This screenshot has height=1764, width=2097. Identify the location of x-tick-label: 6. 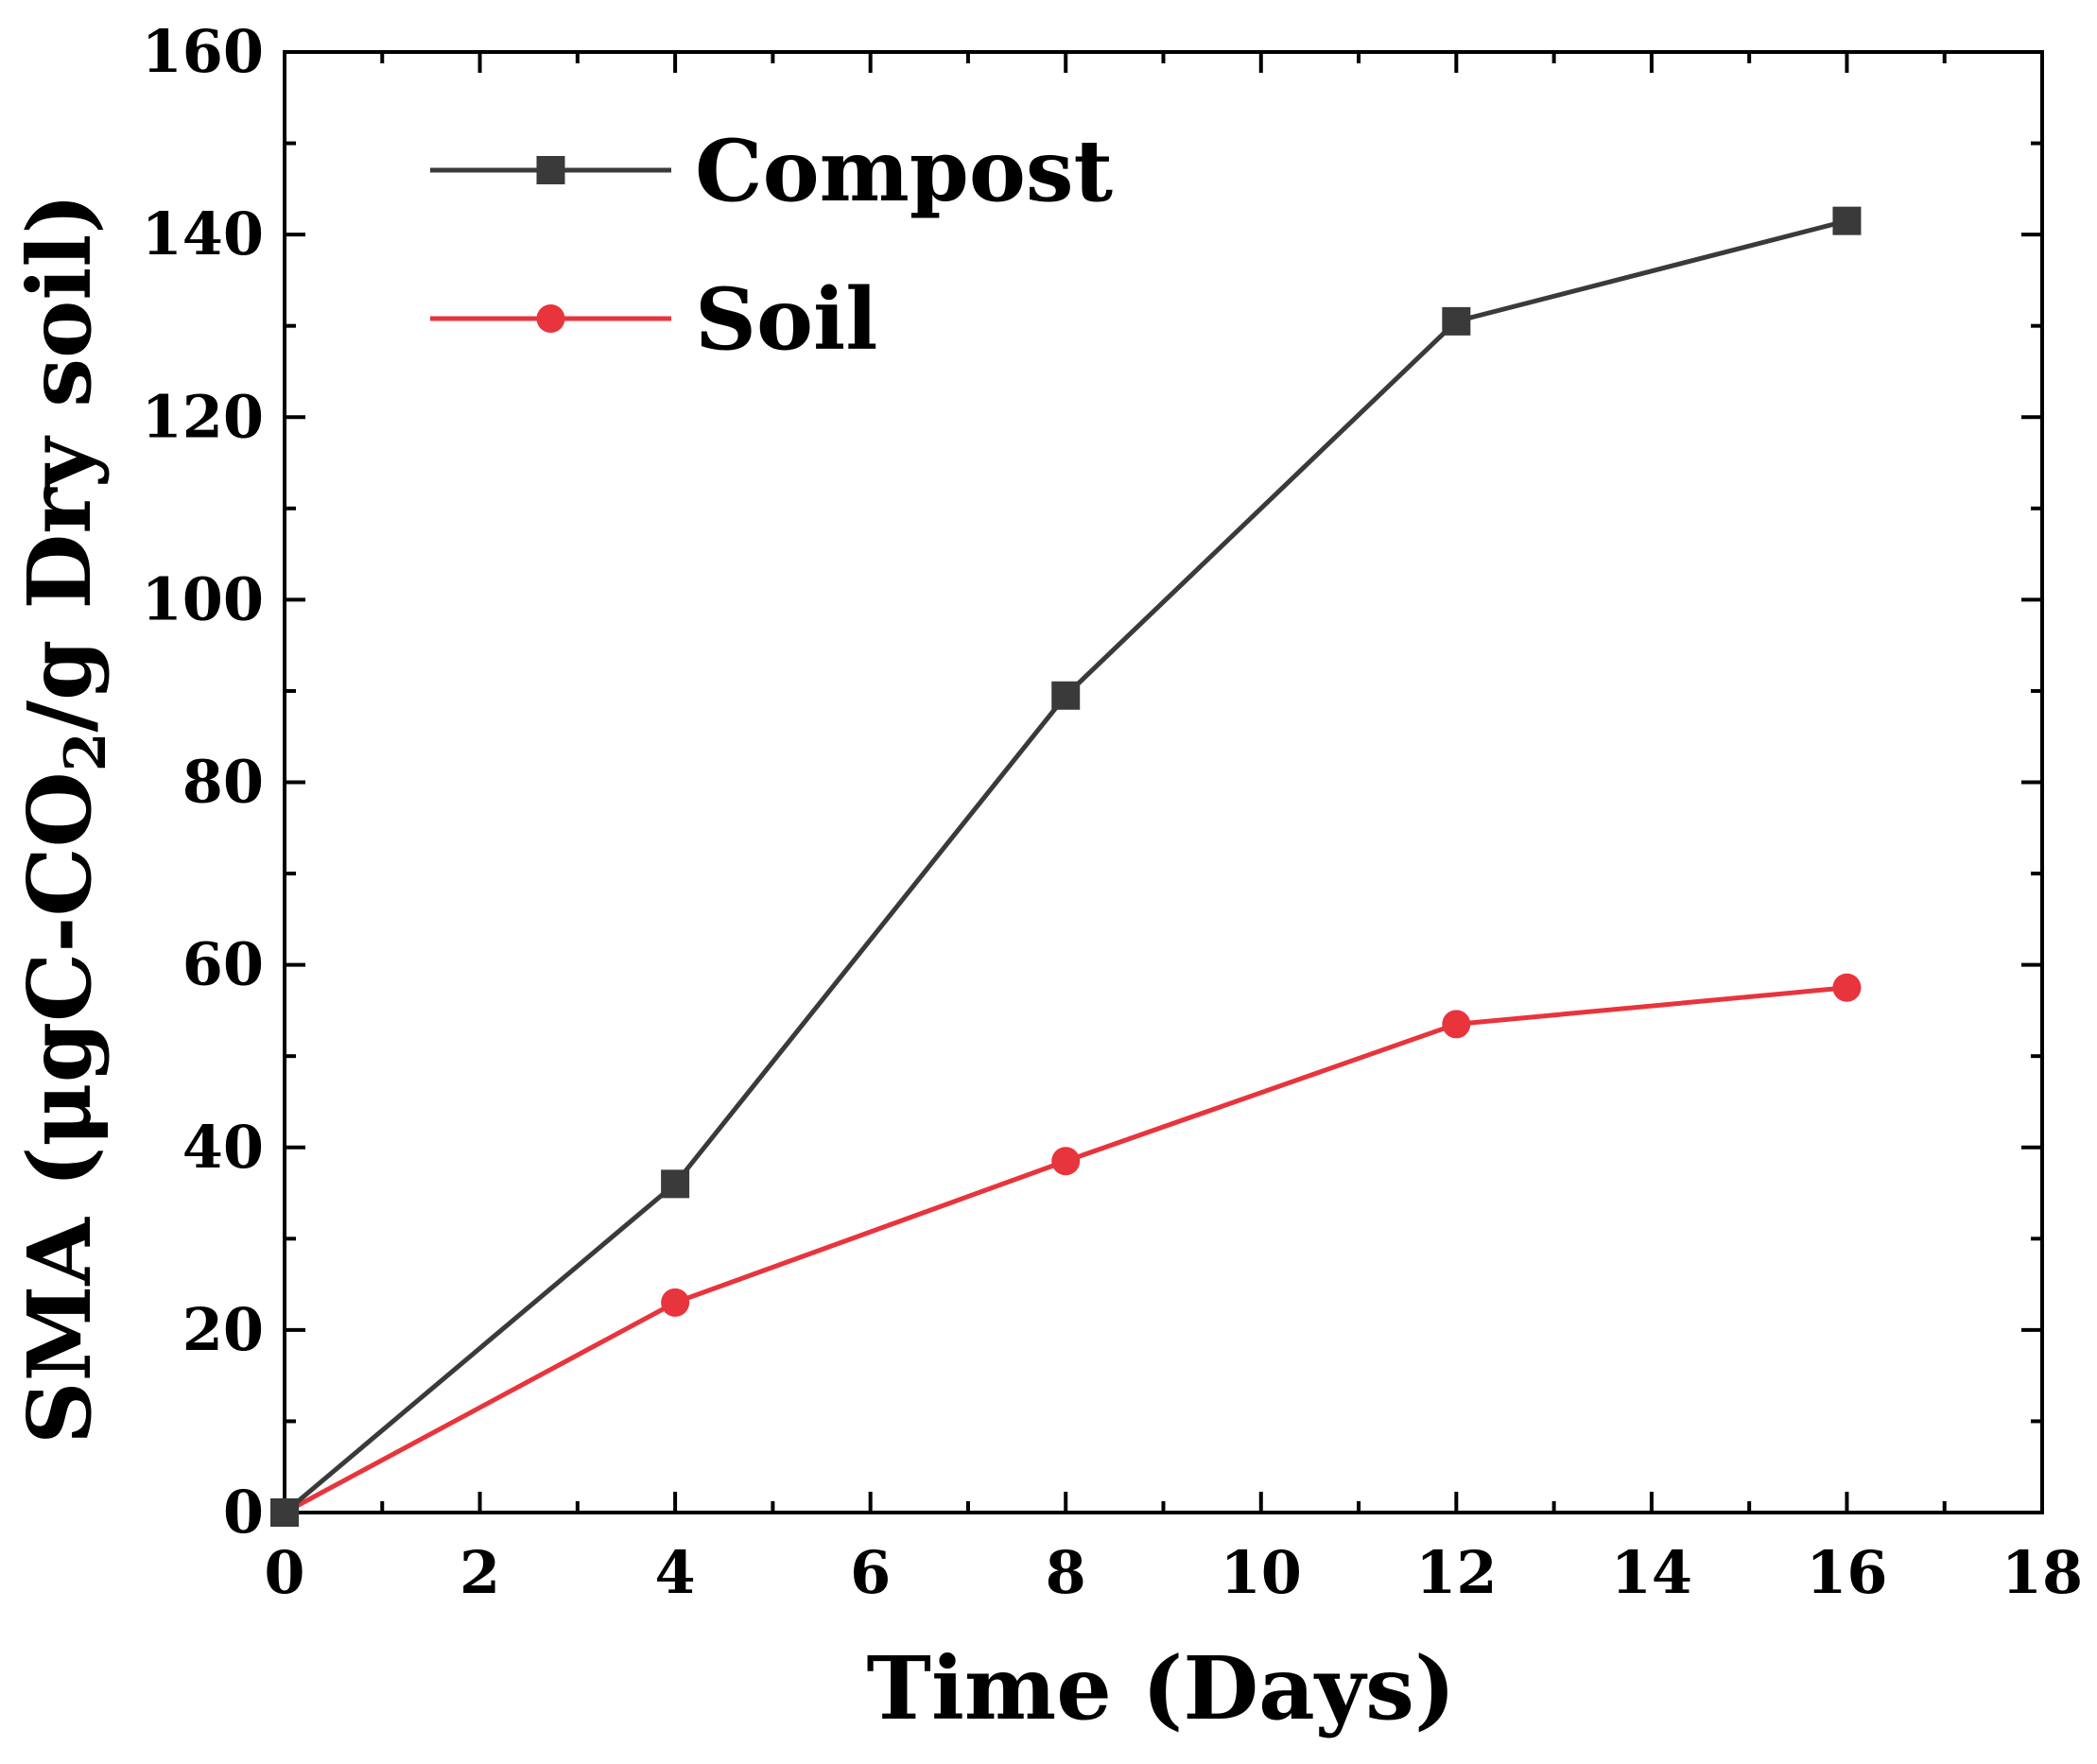
(870, 1572).